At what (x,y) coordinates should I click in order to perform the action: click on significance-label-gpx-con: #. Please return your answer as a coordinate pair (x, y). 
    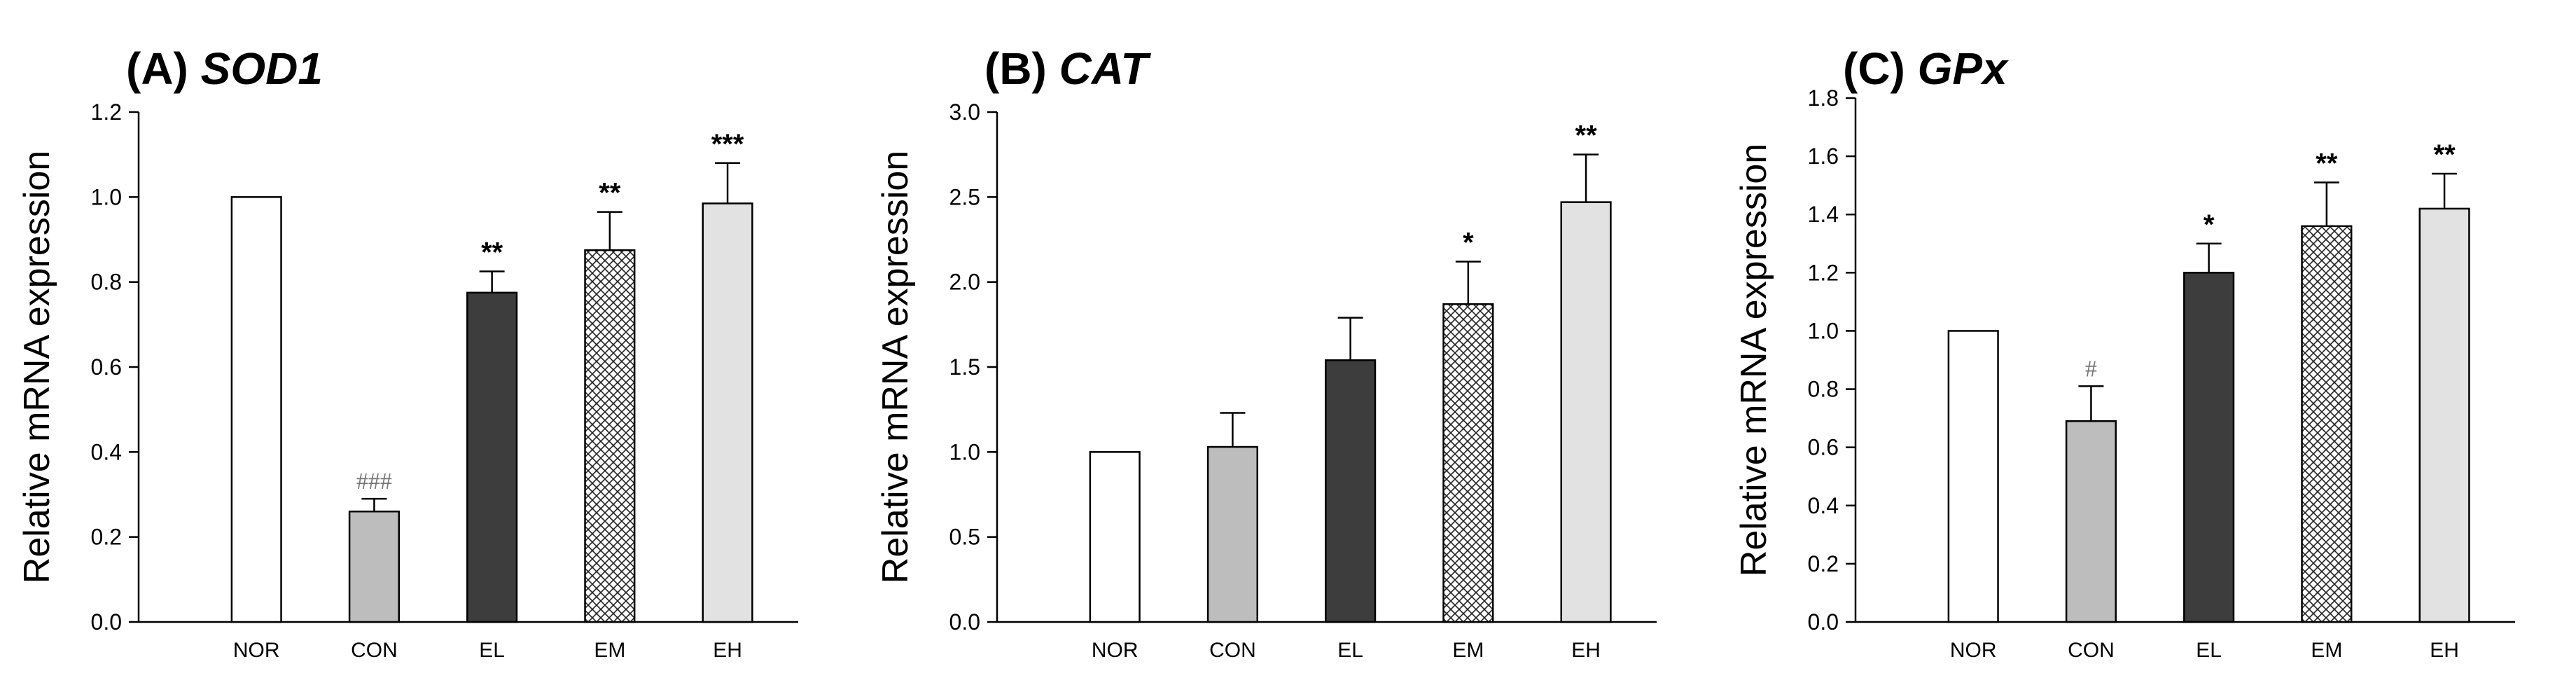
    Looking at the image, I should click on (2091, 369).